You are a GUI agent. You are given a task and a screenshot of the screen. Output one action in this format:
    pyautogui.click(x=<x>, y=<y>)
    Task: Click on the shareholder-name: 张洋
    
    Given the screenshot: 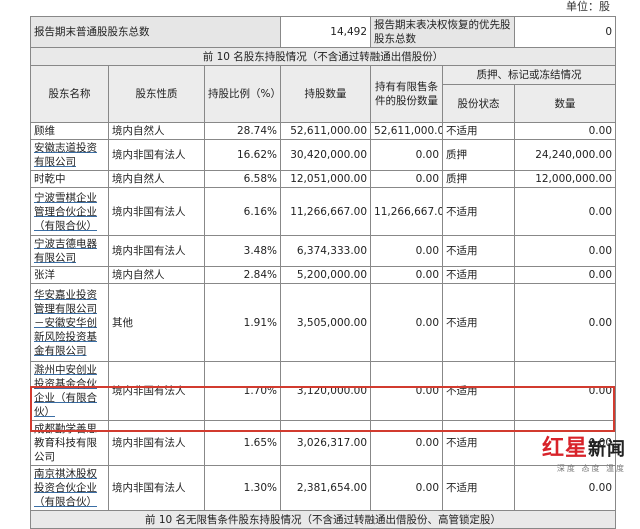 What is the action you would take?
    pyautogui.click(x=69, y=275)
    